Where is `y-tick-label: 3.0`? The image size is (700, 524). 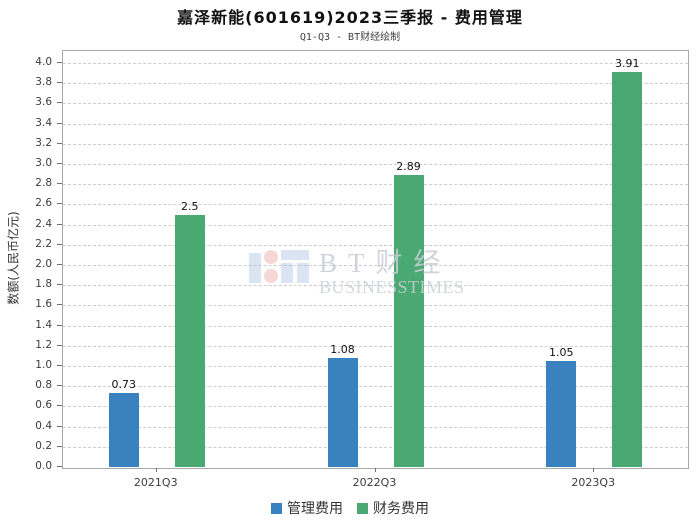
y-tick-label: 3.0 is located at coordinates (43, 163).